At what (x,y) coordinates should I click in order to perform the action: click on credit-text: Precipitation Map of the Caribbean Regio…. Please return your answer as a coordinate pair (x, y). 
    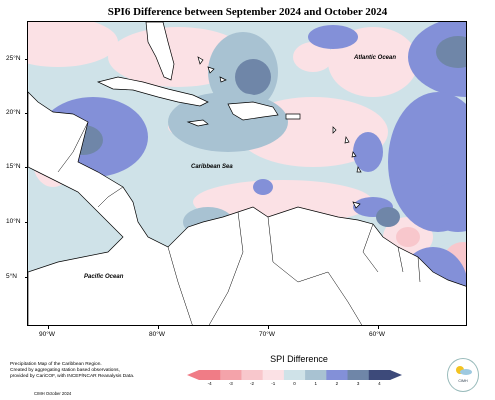
    Looking at the image, I should click on (90, 371).